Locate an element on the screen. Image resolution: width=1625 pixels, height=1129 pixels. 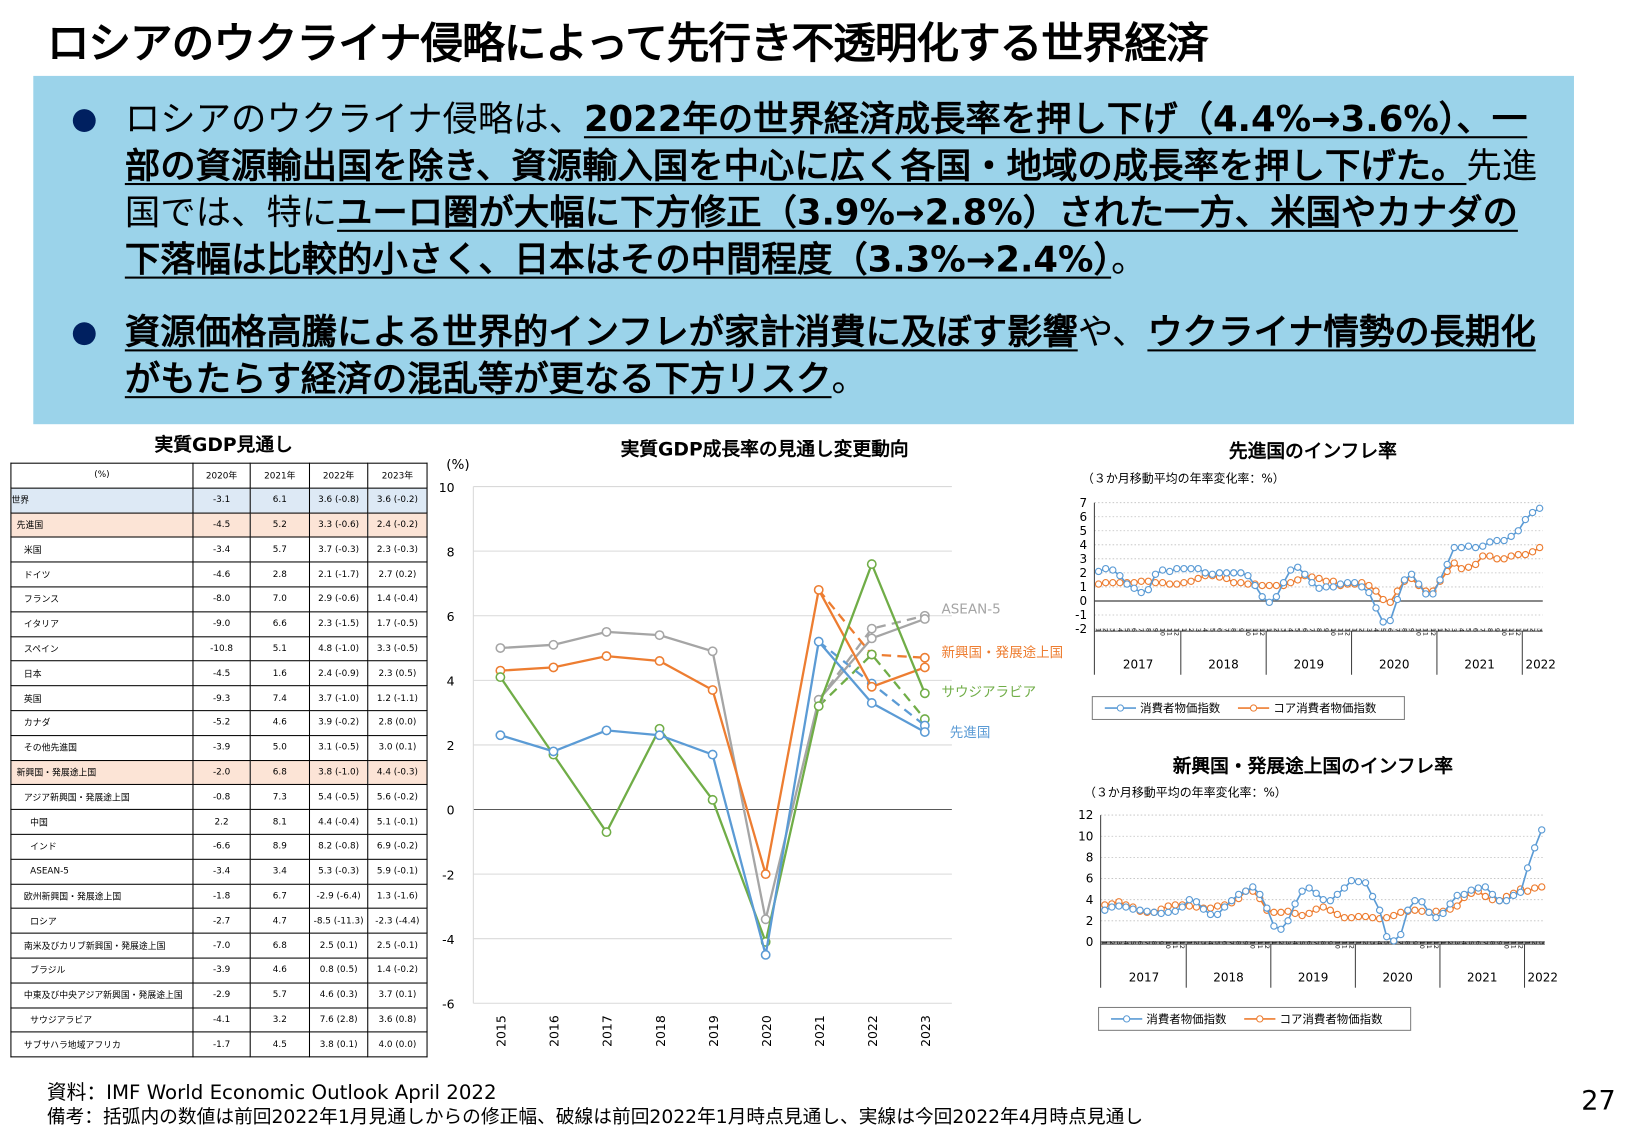
row-label: ブラジル is located at coordinates (102, 970).